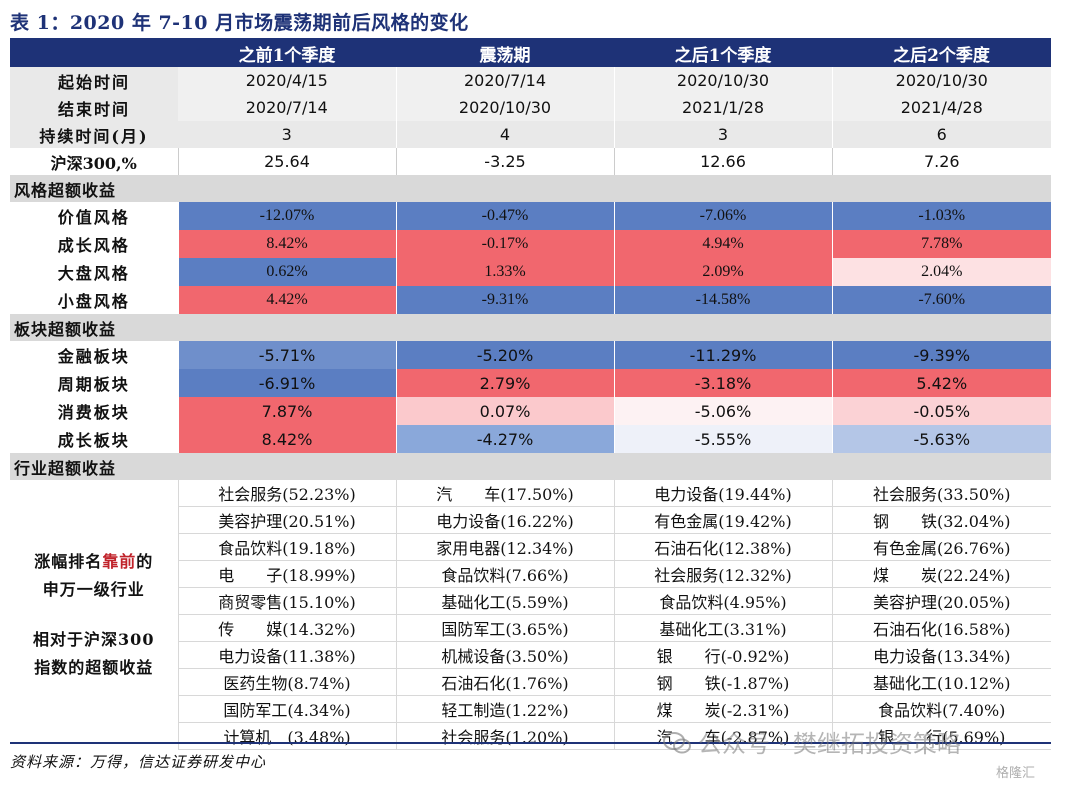  What do you see at coordinates (94, 411) in the screenshot?
I see `row-label: 消费板块` at bounding box center [94, 411].